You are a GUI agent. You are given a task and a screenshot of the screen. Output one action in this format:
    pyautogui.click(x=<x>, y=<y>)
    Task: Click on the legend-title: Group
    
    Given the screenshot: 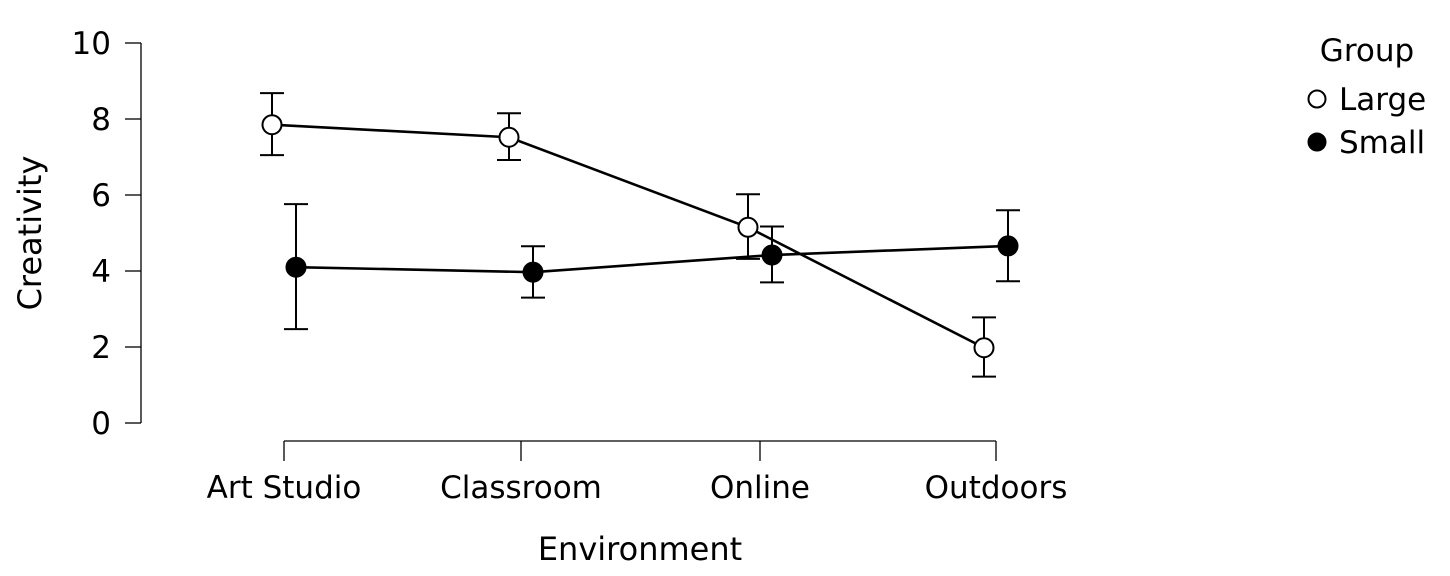 What is the action you would take?
    pyautogui.click(x=1367, y=51)
    